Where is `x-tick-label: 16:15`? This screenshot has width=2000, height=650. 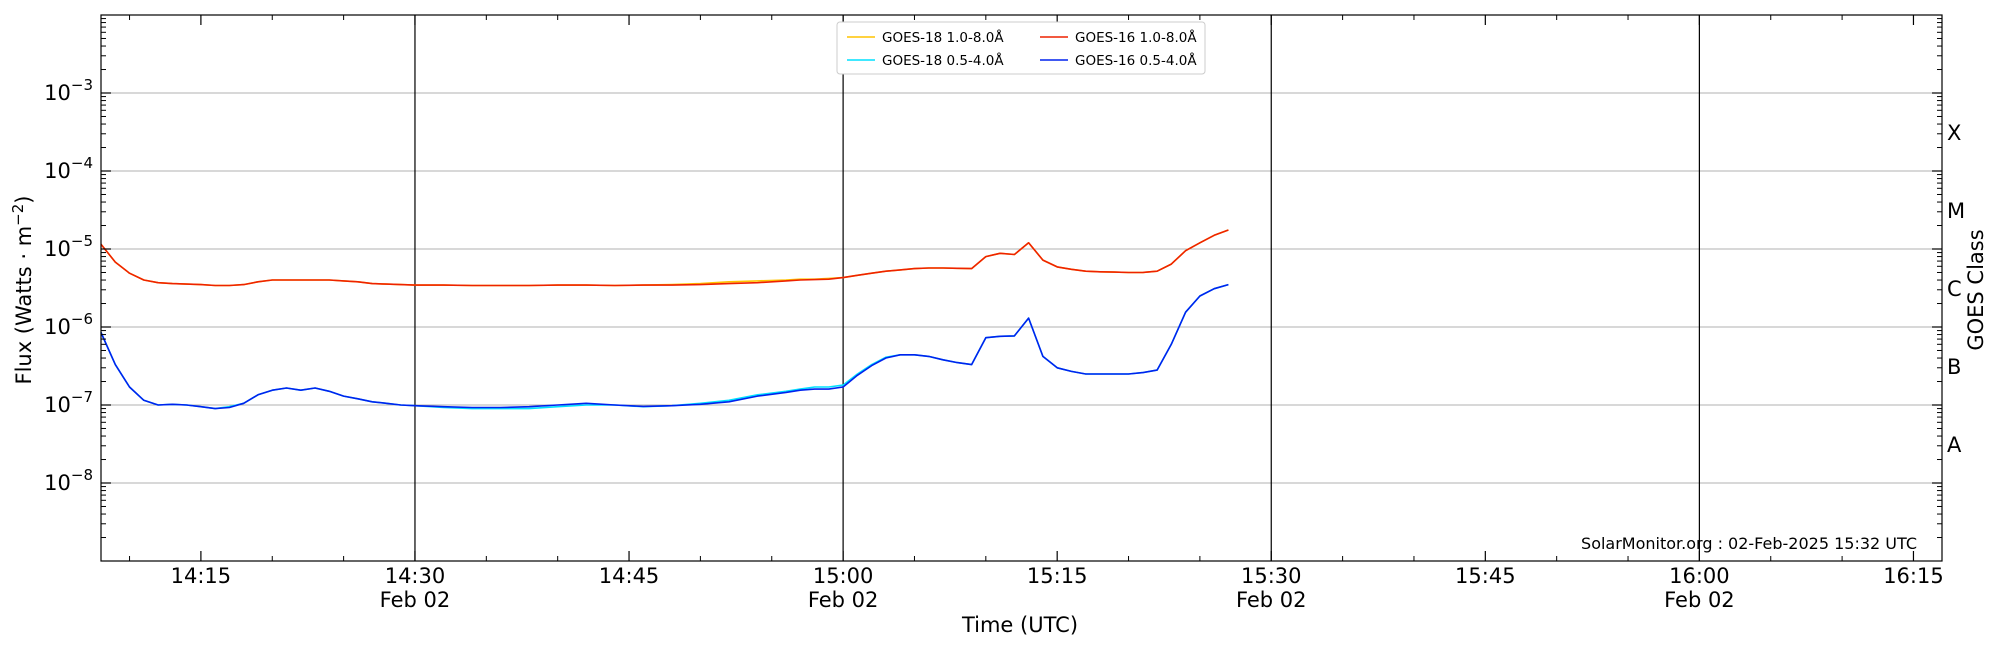
x-tick-label: 16:15 is located at coordinates (1913, 576).